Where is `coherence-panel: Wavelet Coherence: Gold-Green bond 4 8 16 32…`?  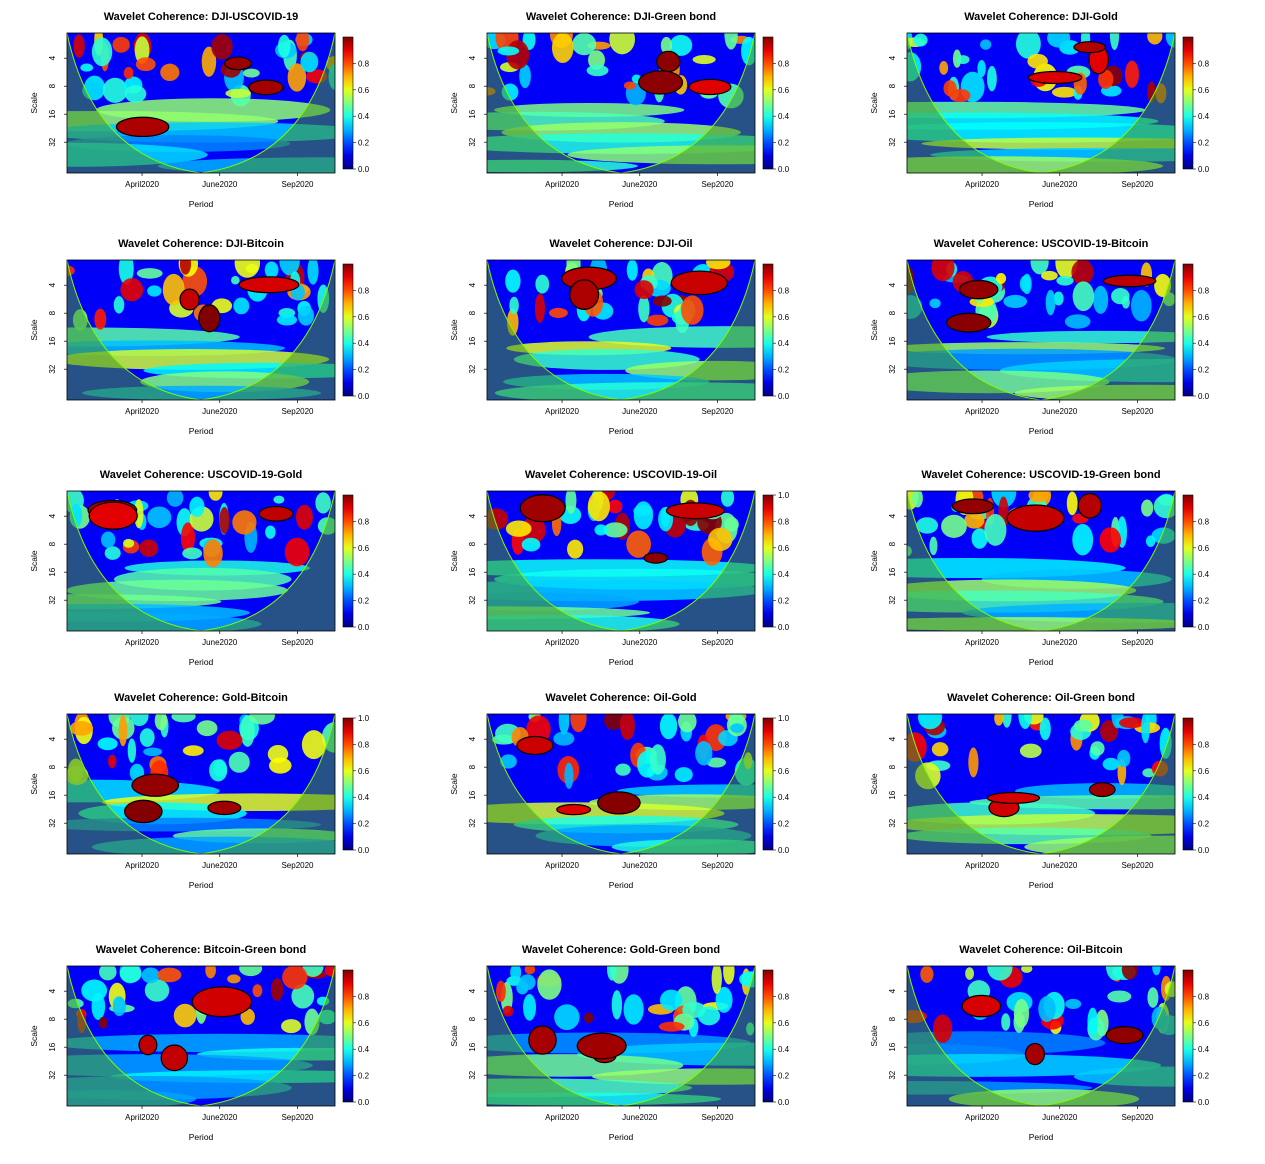
coherence-panel: Wavelet Coherence: Gold-Green bond 4 8 16 32… is located at coordinates (635, 1051).